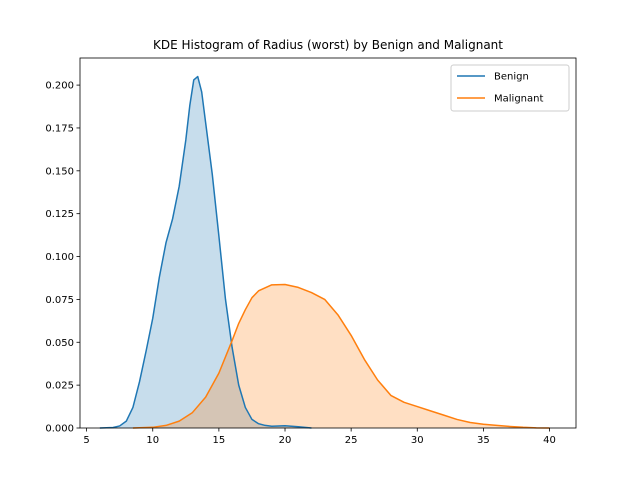 This screenshot has width=640, height=480. What do you see at coordinates (483, 440) in the screenshot?
I see `x-tick-label: 35` at bounding box center [483, 440].